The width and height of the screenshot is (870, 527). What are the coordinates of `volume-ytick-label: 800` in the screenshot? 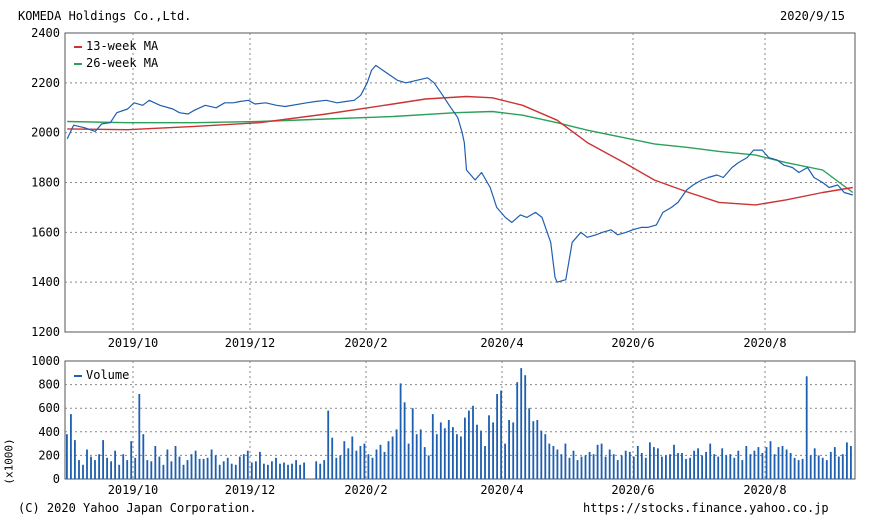 It's located at (49, 385).